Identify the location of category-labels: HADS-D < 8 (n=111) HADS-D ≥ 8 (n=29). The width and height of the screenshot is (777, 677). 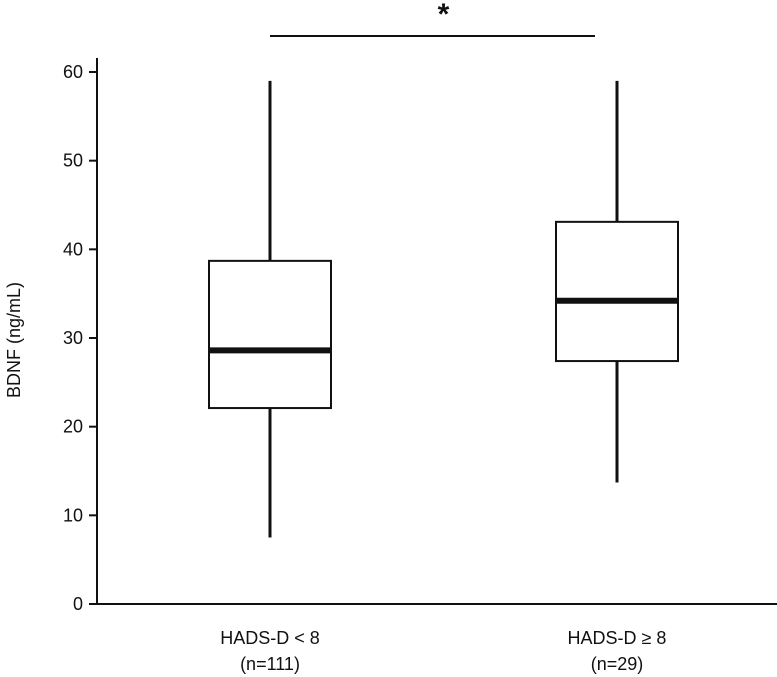
(443, 651).